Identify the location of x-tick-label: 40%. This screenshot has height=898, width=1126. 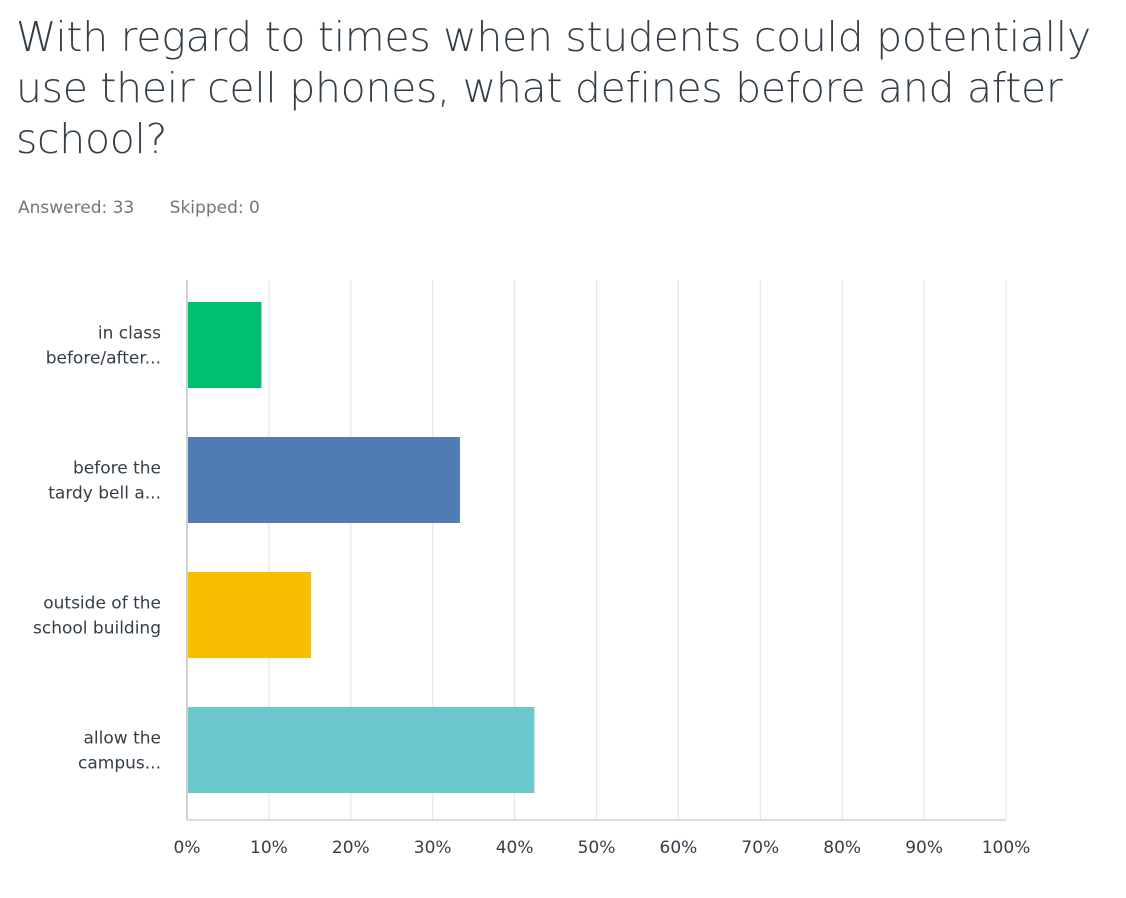
(515, 848).